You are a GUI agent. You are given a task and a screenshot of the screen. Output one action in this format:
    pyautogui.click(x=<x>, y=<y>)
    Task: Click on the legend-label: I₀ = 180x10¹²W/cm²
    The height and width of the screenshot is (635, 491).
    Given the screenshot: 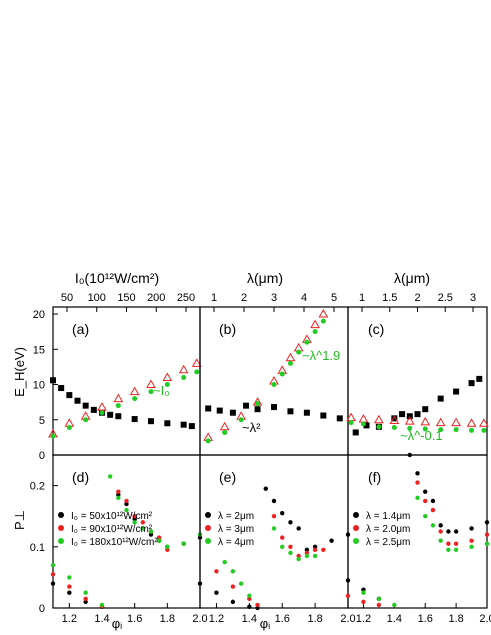 What is the action you would take?
    pyautogui.click(x=114, y=542)
    